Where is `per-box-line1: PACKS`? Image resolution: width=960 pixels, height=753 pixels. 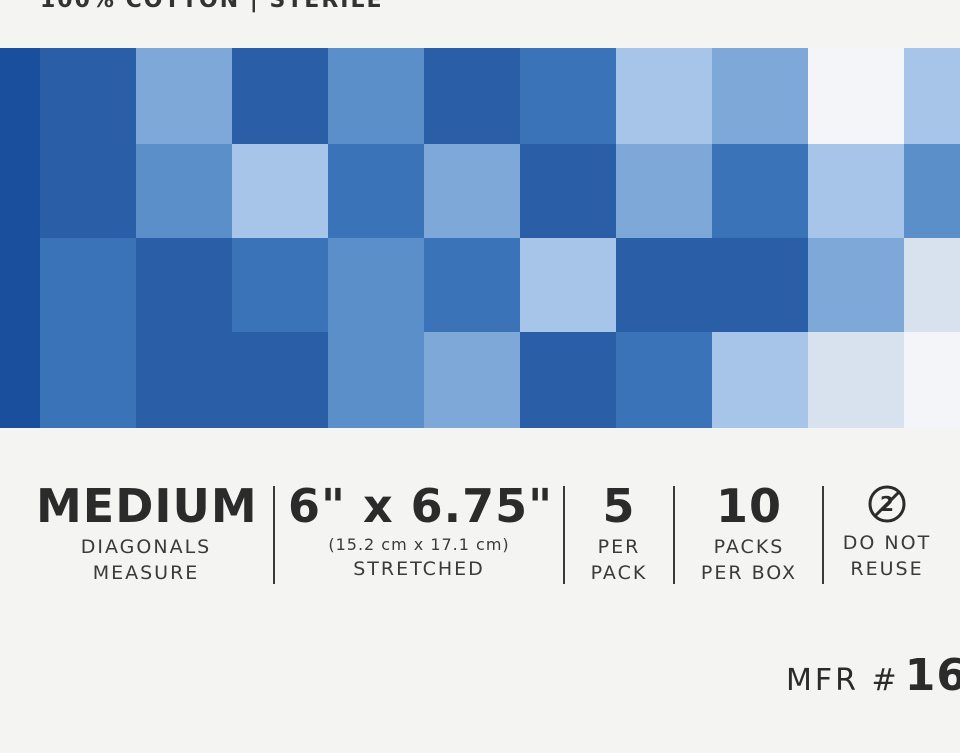
per-box-line1: PACKS is located at coordinates (749, 547).